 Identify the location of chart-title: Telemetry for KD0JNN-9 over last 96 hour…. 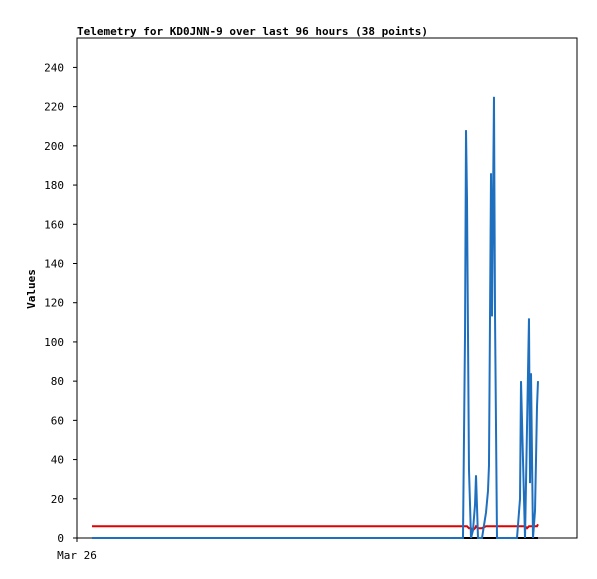
(252, 31).